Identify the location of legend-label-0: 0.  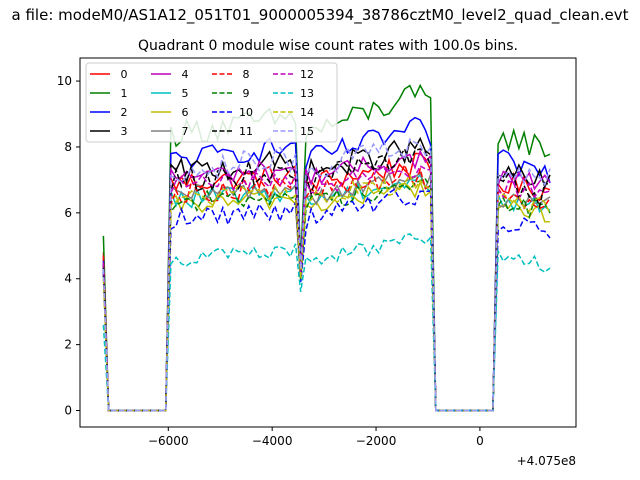
(124, 74).